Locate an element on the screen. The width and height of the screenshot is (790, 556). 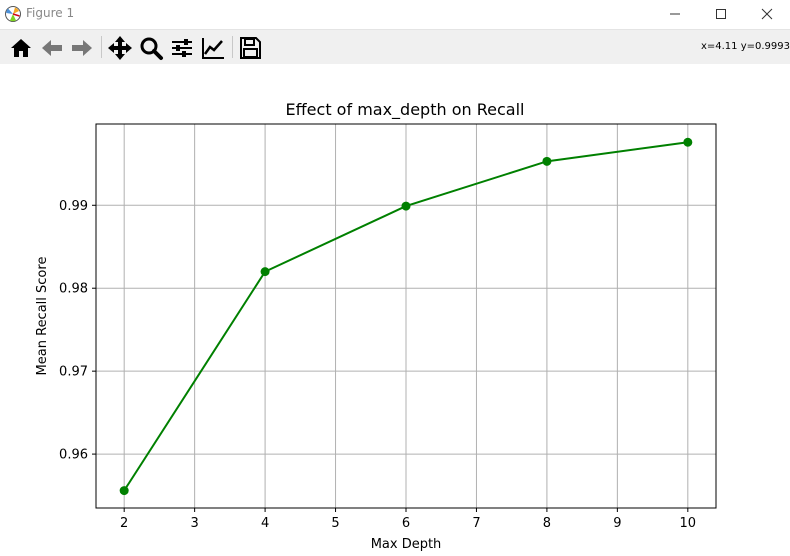
x-tick-label: 8 is located at coordinates (547, 523).